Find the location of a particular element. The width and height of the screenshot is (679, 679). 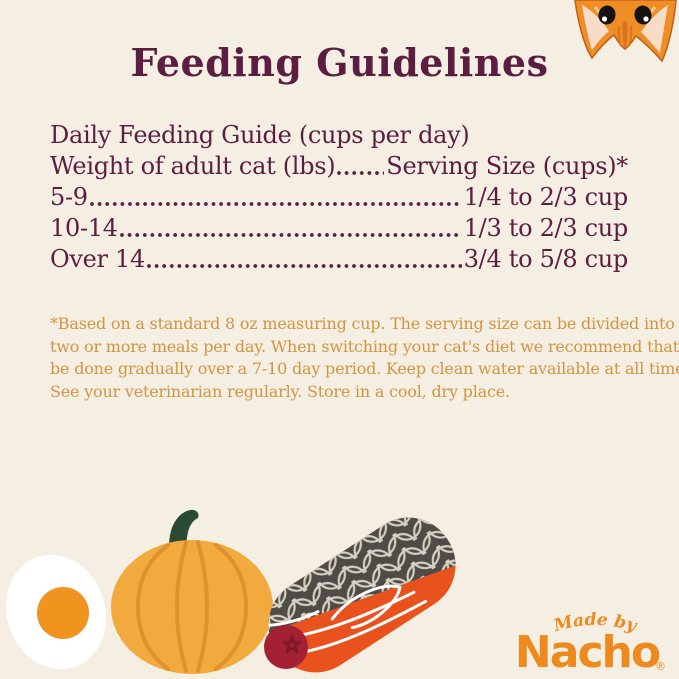

cat-fur-stripes is located at coordinates (625, 36).